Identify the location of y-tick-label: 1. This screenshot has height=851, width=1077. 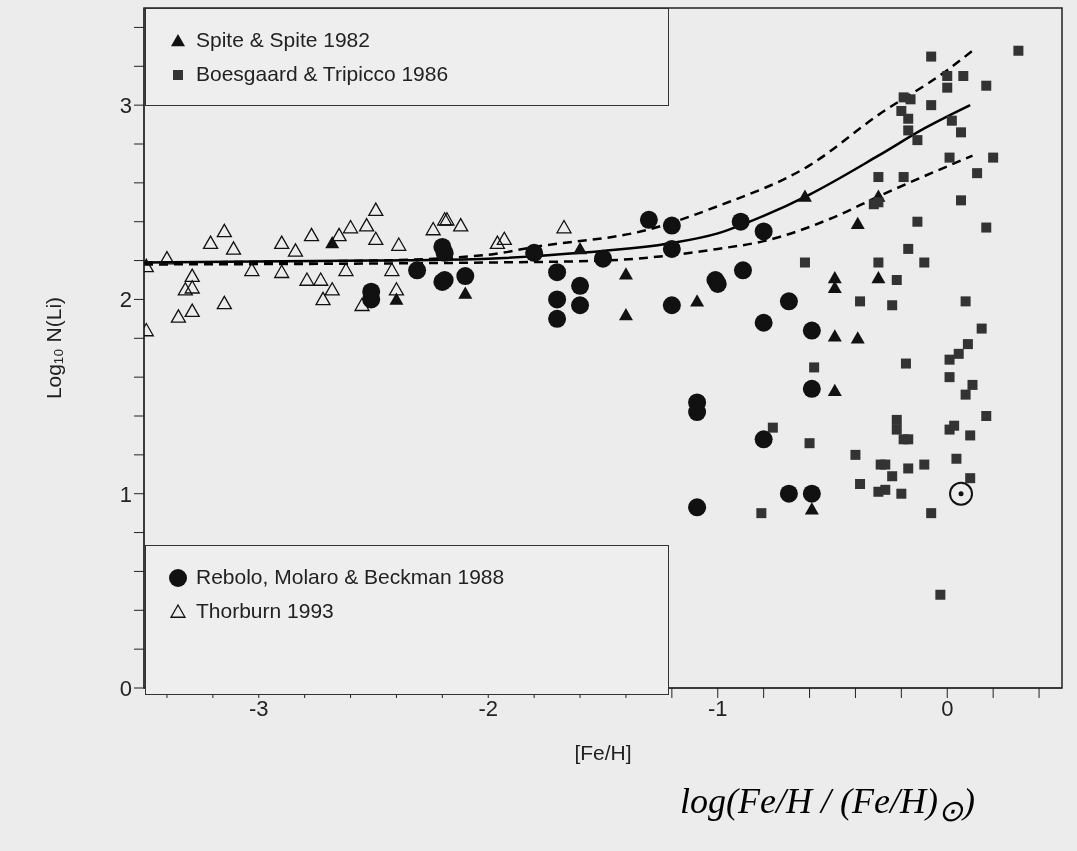
(125, 494).